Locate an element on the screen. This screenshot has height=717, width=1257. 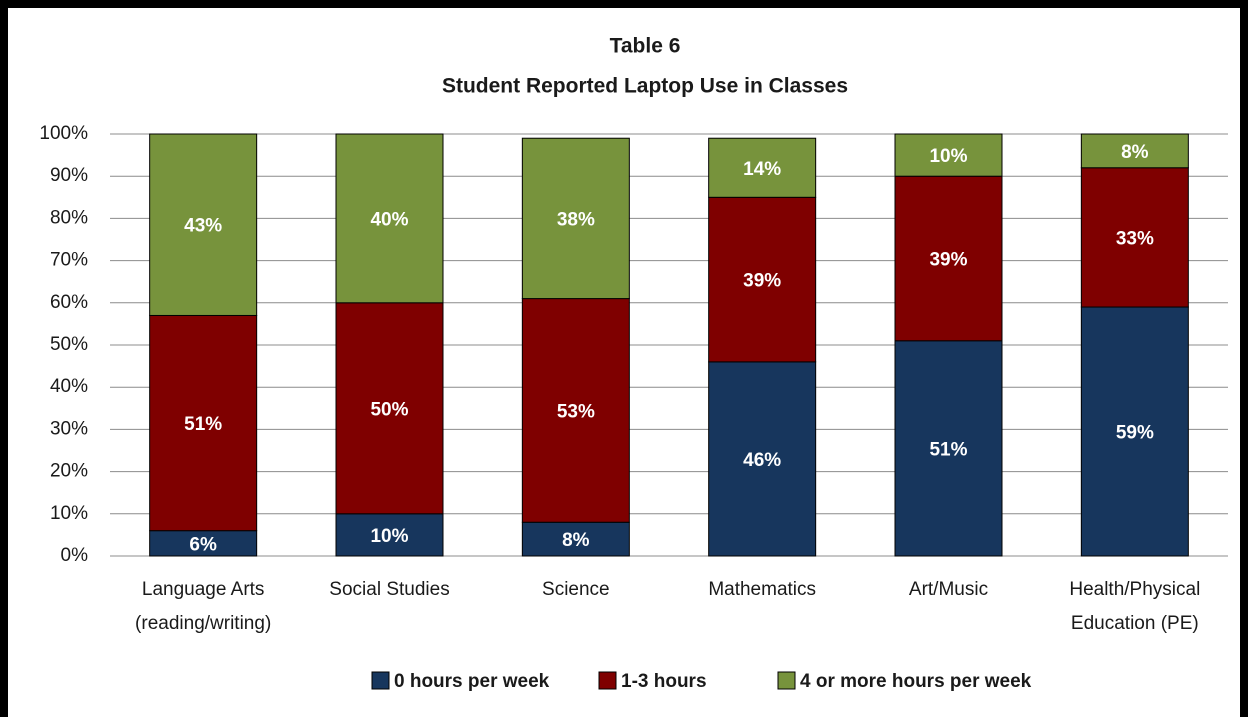
data-label: 33% is located at coordinates (1135, 238).